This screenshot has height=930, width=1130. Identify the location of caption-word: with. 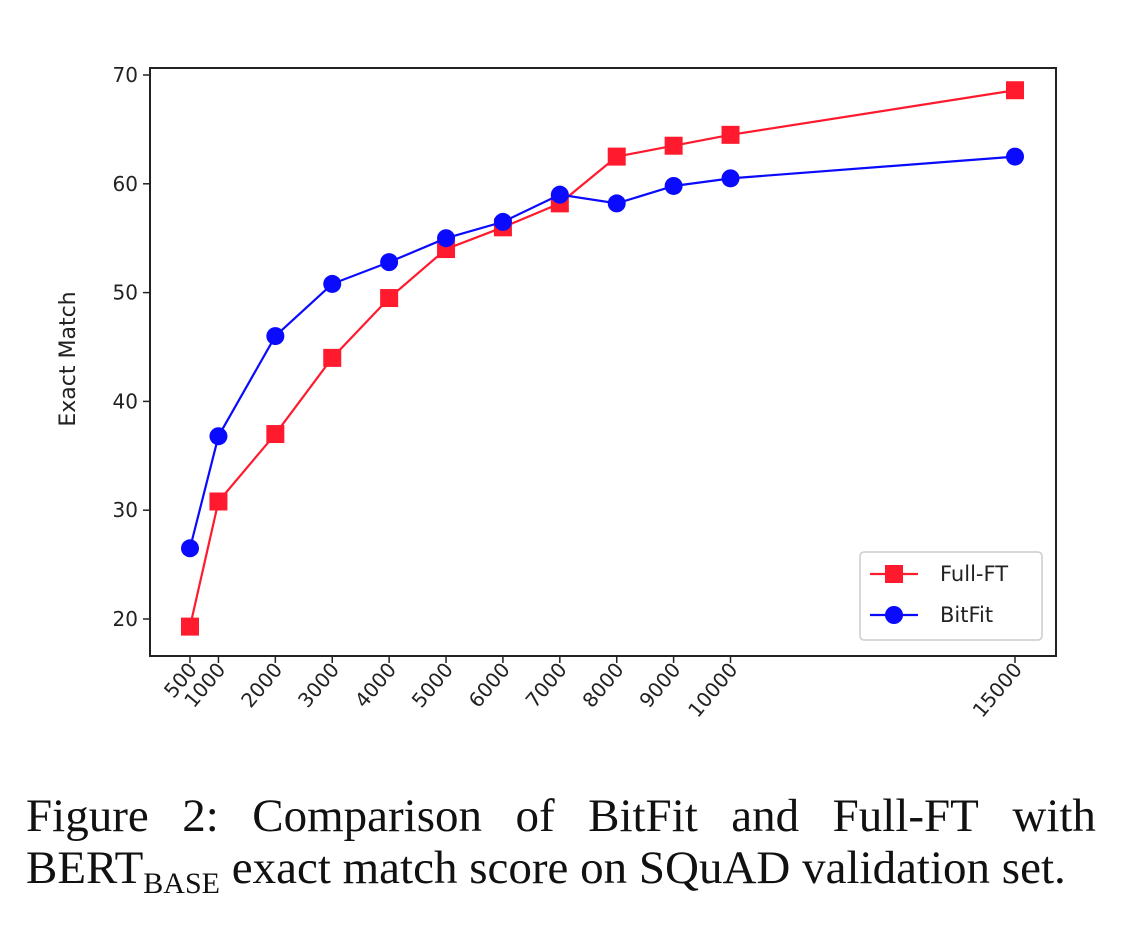
(1054, 816).